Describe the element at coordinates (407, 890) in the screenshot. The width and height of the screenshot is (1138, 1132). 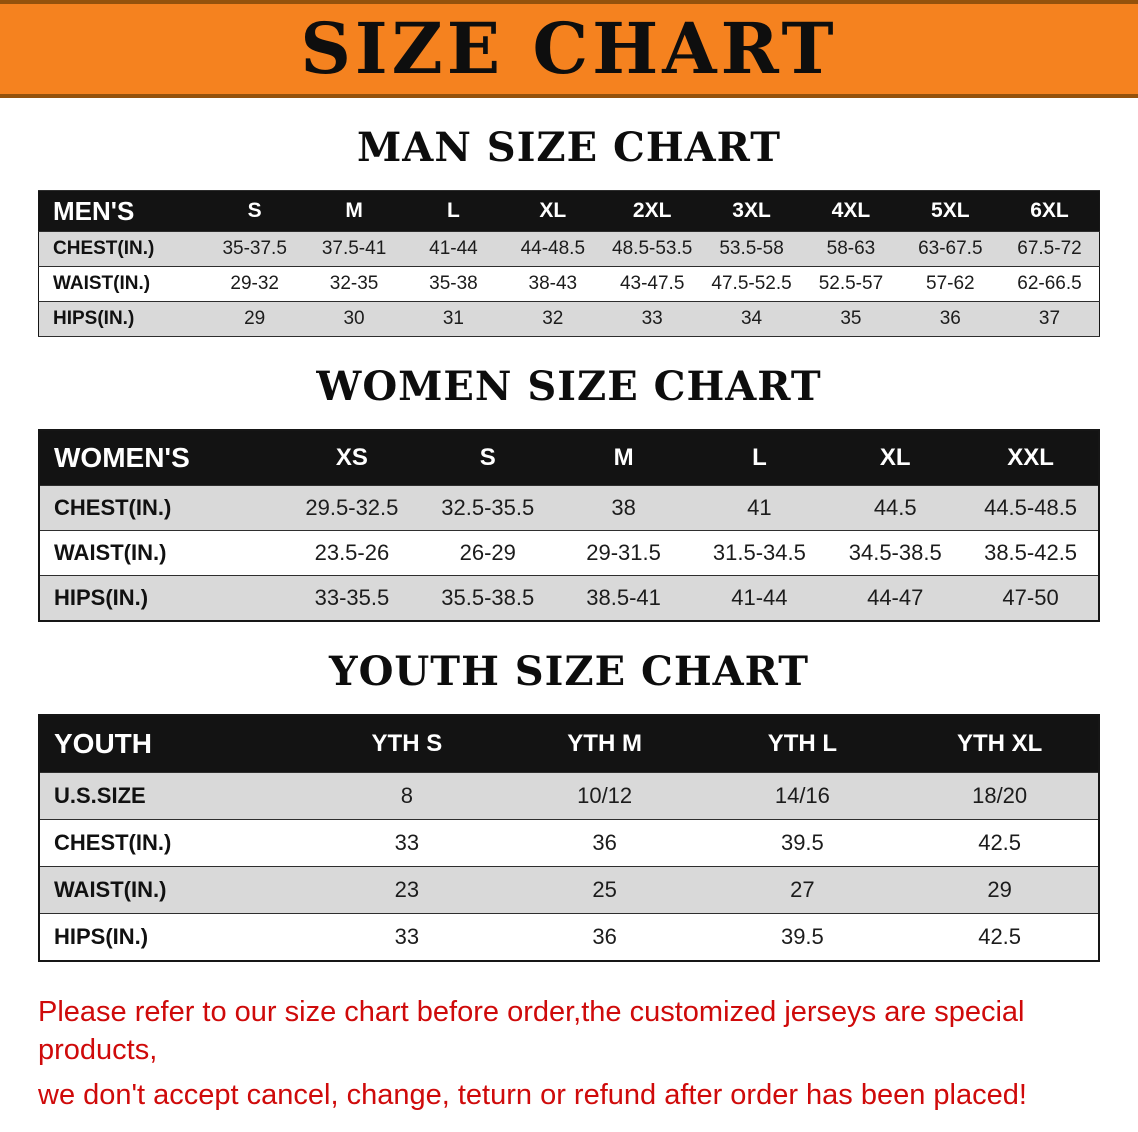
I see `cell-value: 23` at that location.